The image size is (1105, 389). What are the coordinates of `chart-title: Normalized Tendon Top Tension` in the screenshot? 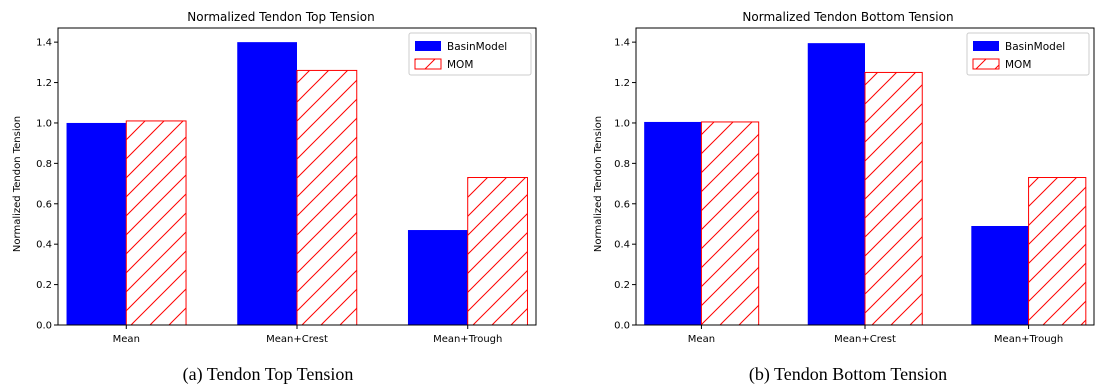 It's located at (280, 17).